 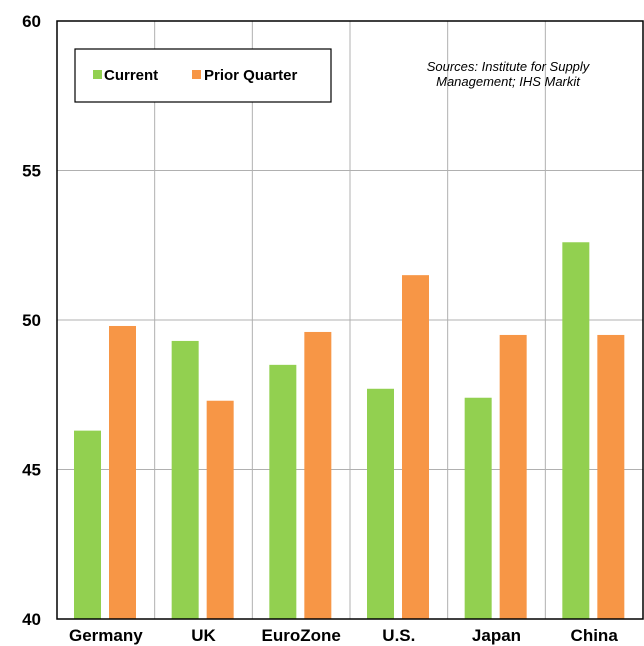 What do you see at coordinates (106, 635) in the screenshot?
I see `x-tick-label: Germany` at bounding box center [106, 635].